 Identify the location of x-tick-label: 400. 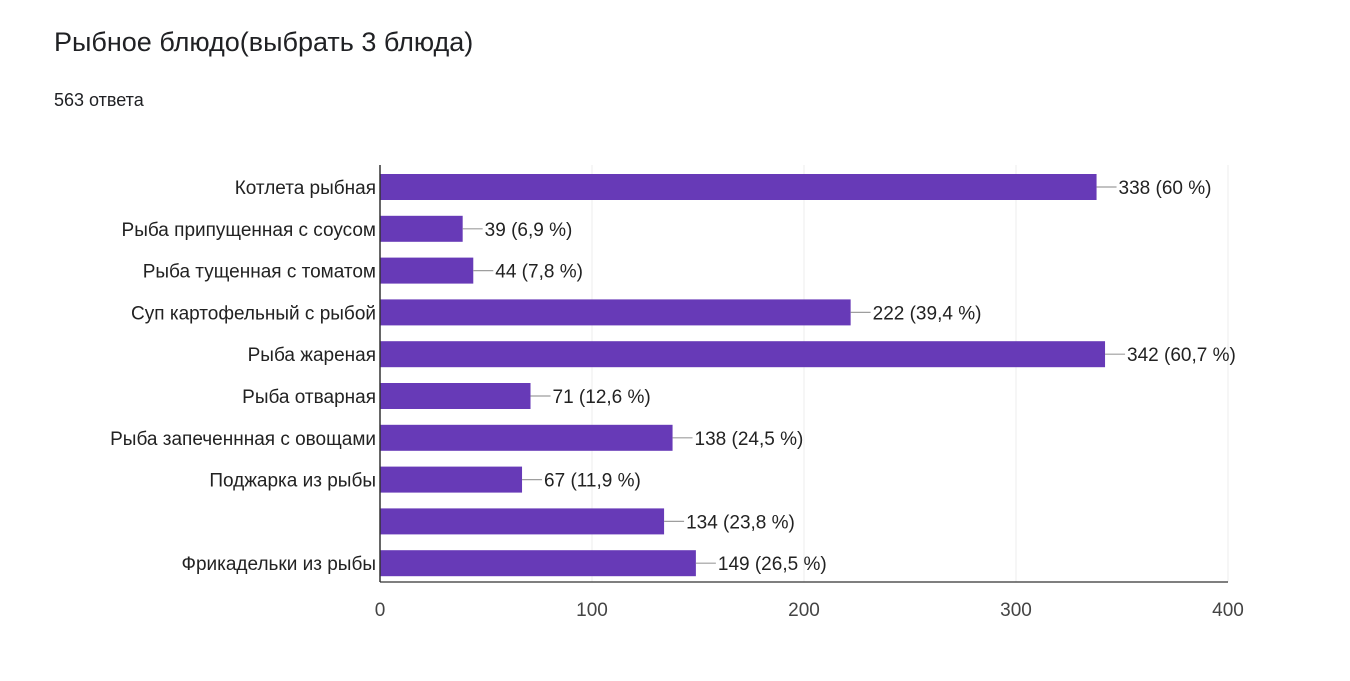
(1228, 610).